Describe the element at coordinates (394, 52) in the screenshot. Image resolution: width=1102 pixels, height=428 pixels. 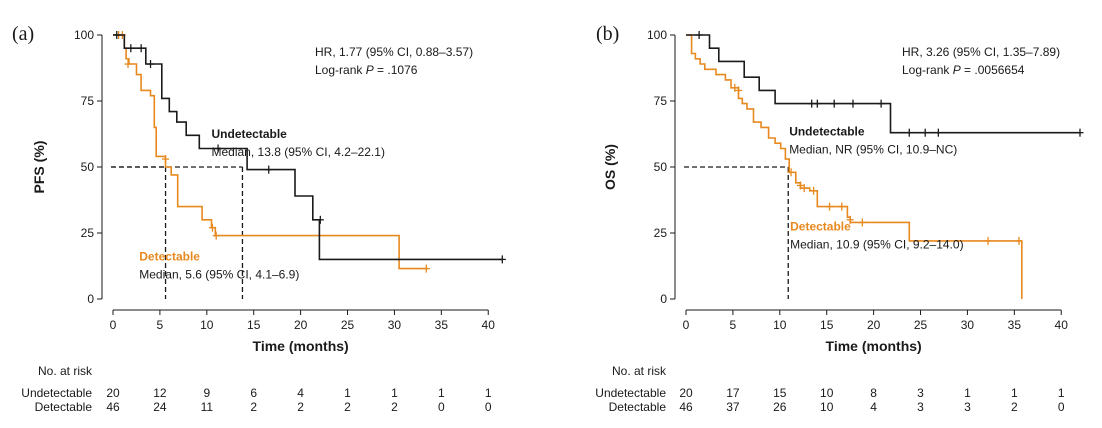
I see `hazard-ratio-label: HR, 1.77 (95% CI, 0.88–3.57)` at that location.